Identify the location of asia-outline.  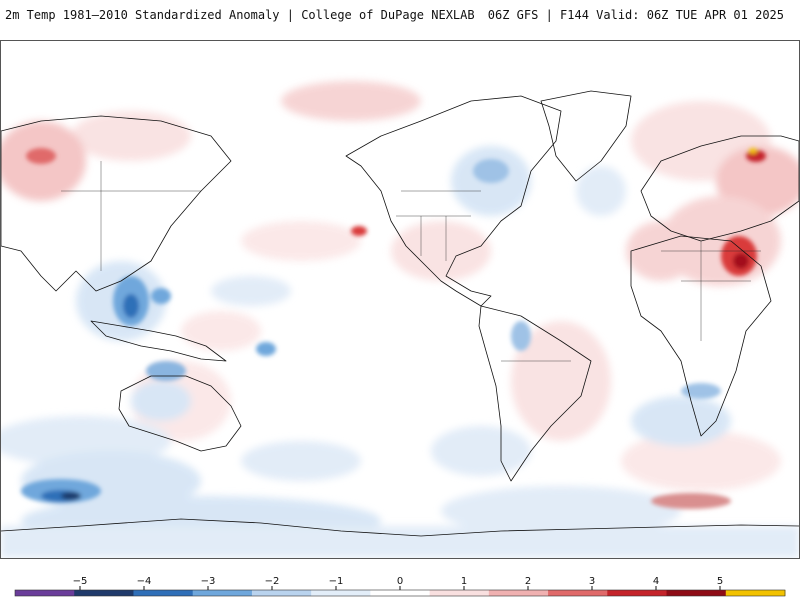
(116, 203).